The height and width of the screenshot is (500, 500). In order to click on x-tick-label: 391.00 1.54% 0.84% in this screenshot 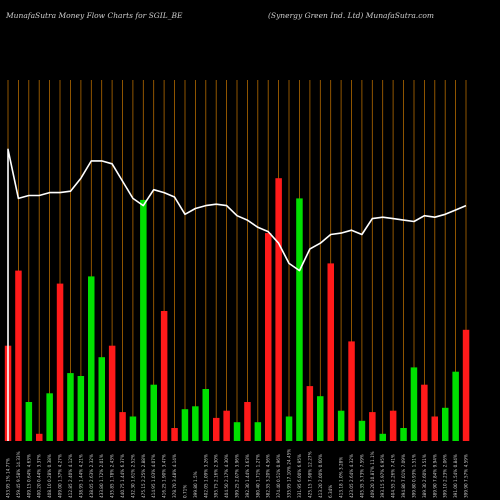, I will do `click(455, 476)`.